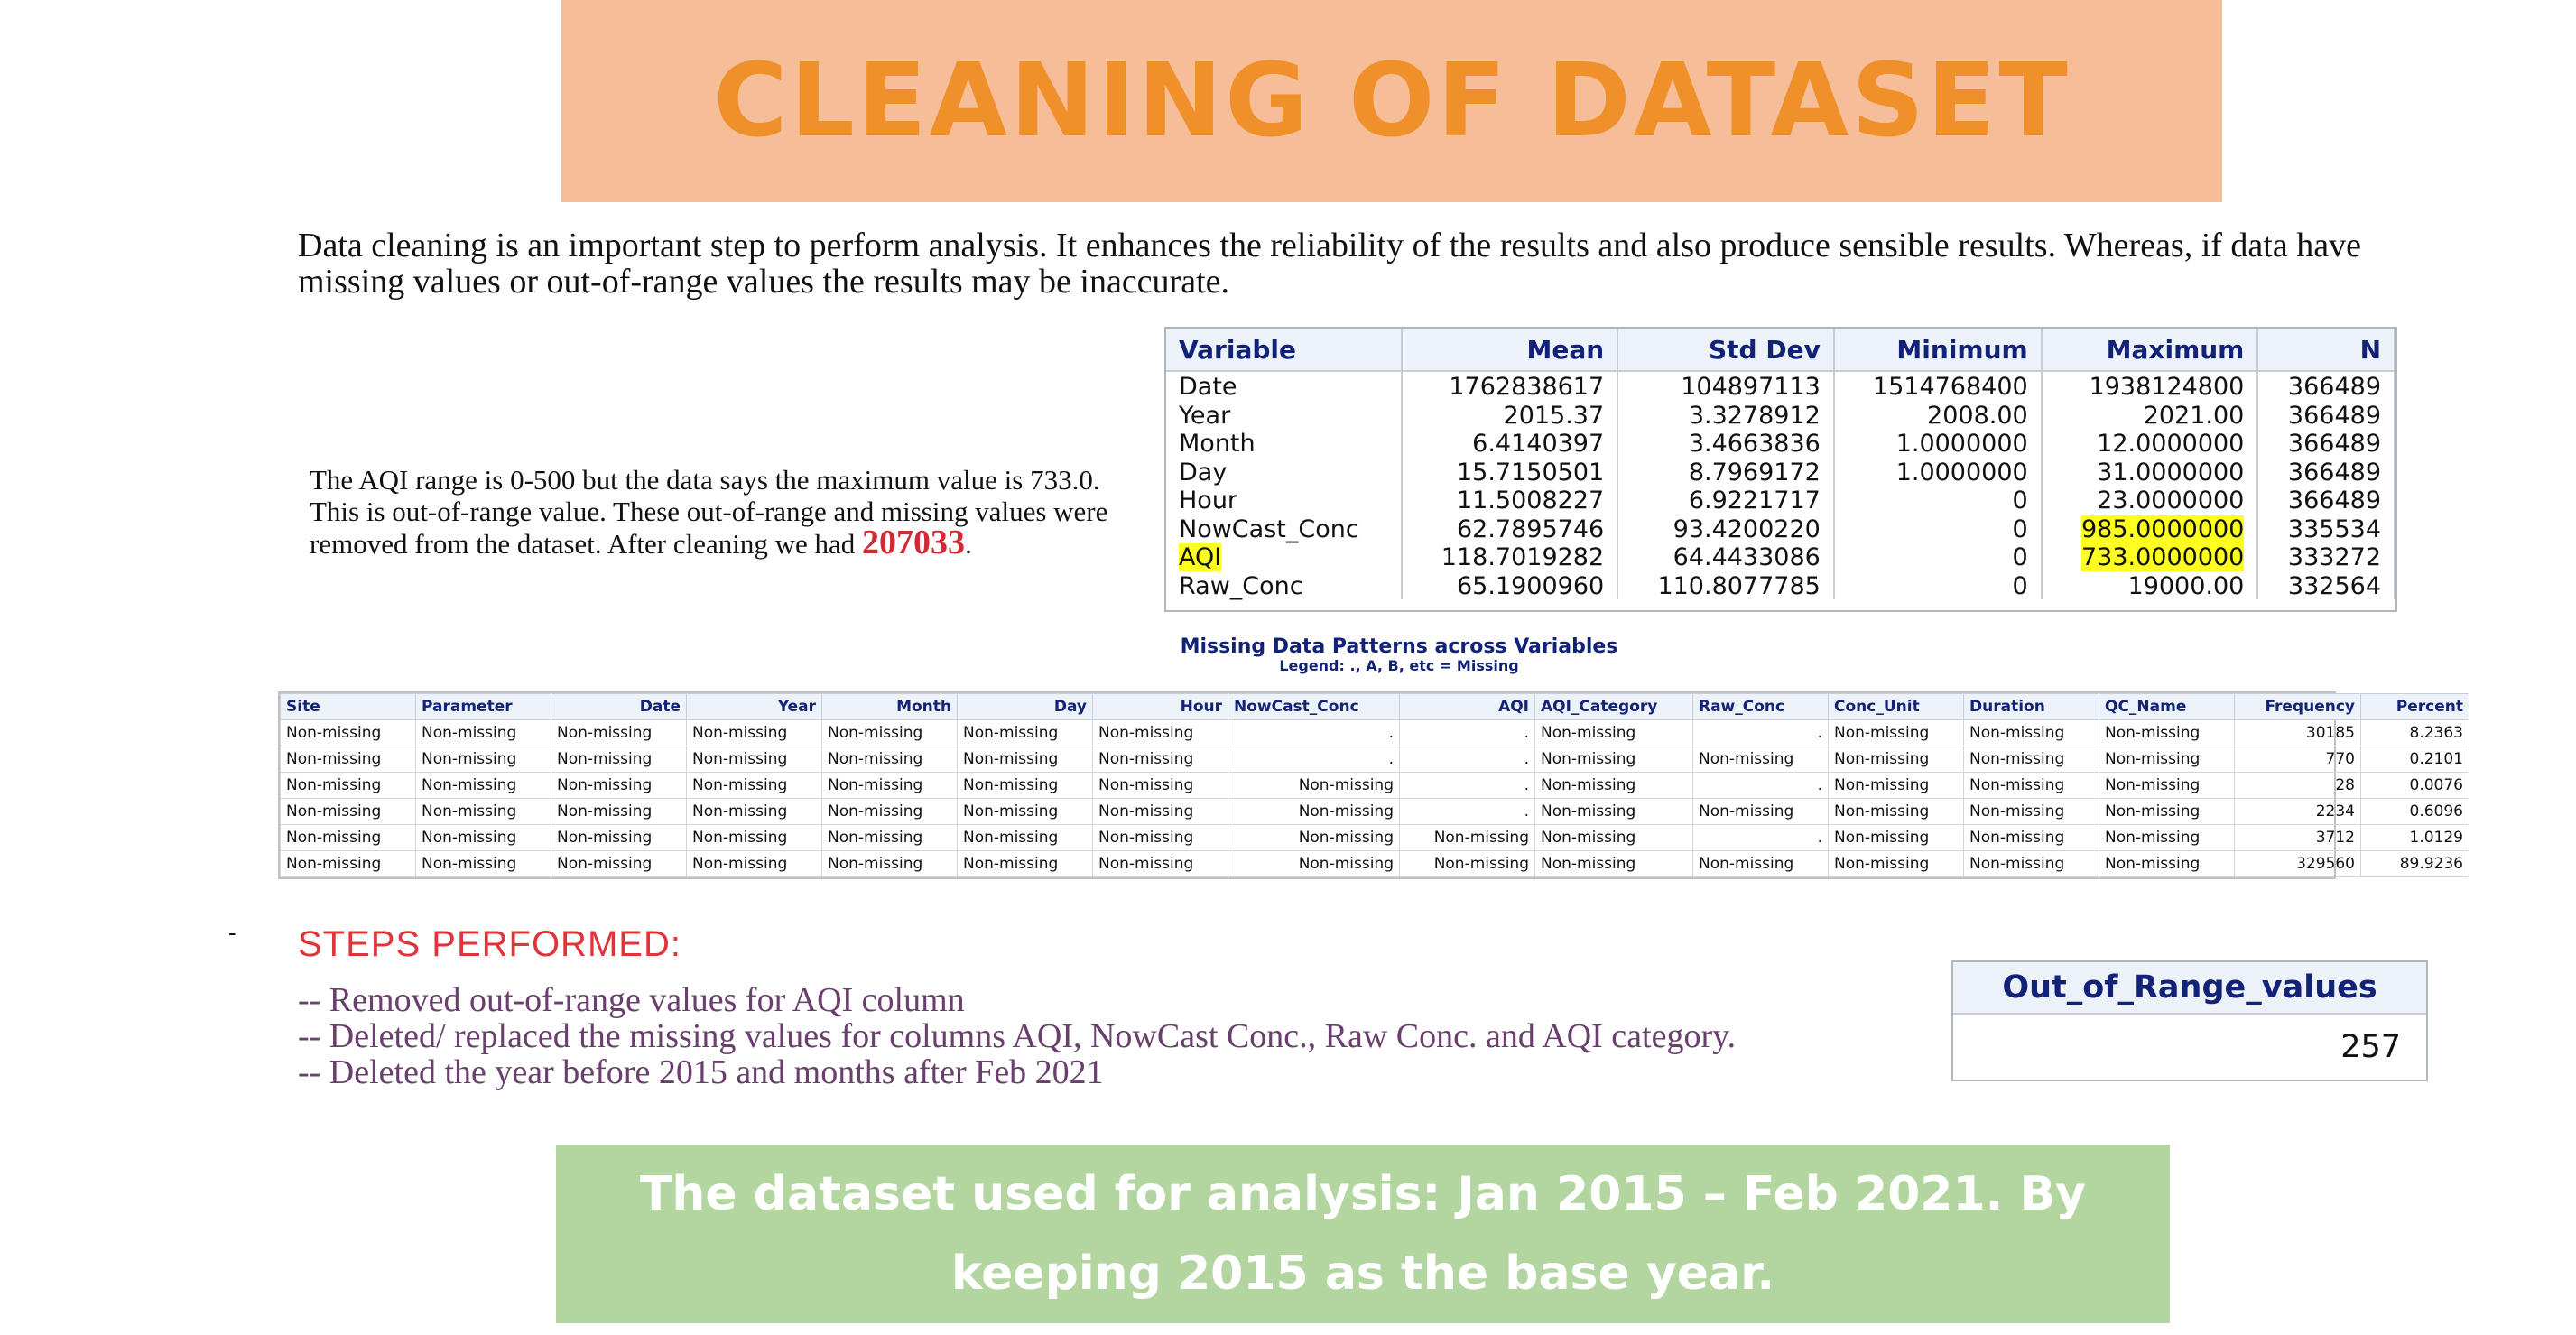 The image size is (2576, 1335). I want to click on missing-patterns-cell: 770, so click(2297, 760).